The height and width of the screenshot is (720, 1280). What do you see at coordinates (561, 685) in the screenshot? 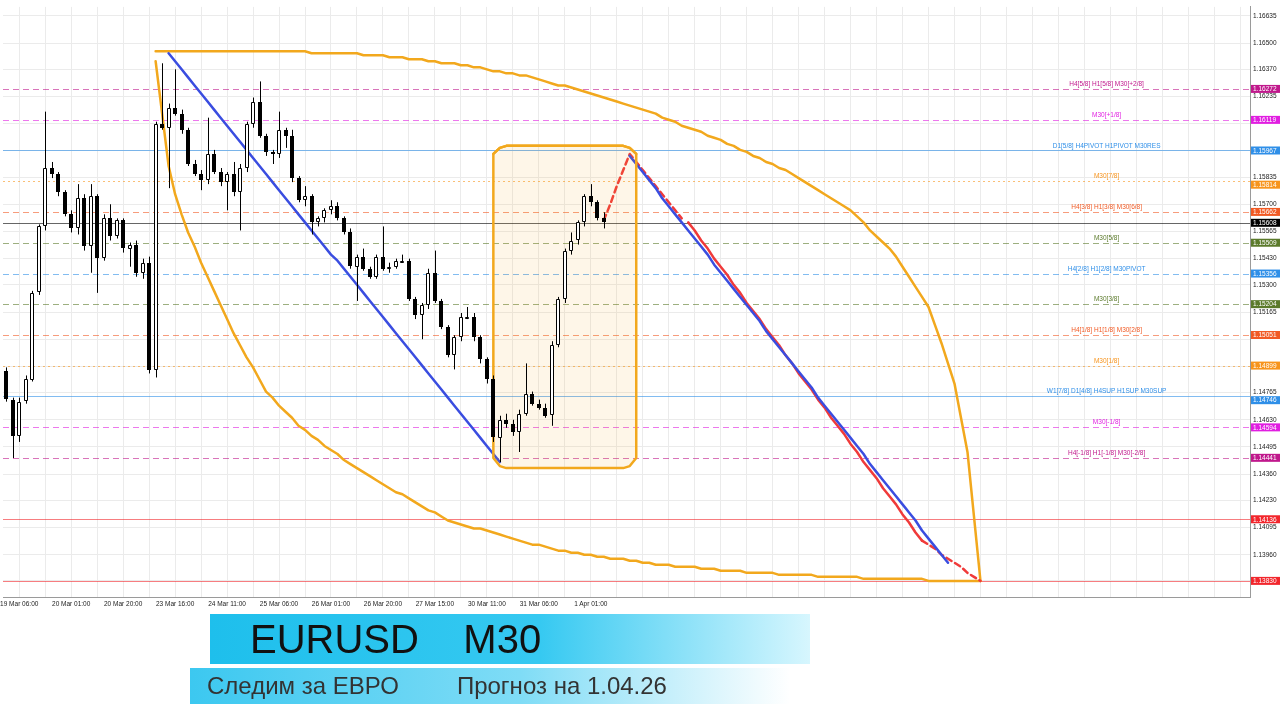
I see `text: Прогноз на 1.04.26` at bounding box center [561, 685].